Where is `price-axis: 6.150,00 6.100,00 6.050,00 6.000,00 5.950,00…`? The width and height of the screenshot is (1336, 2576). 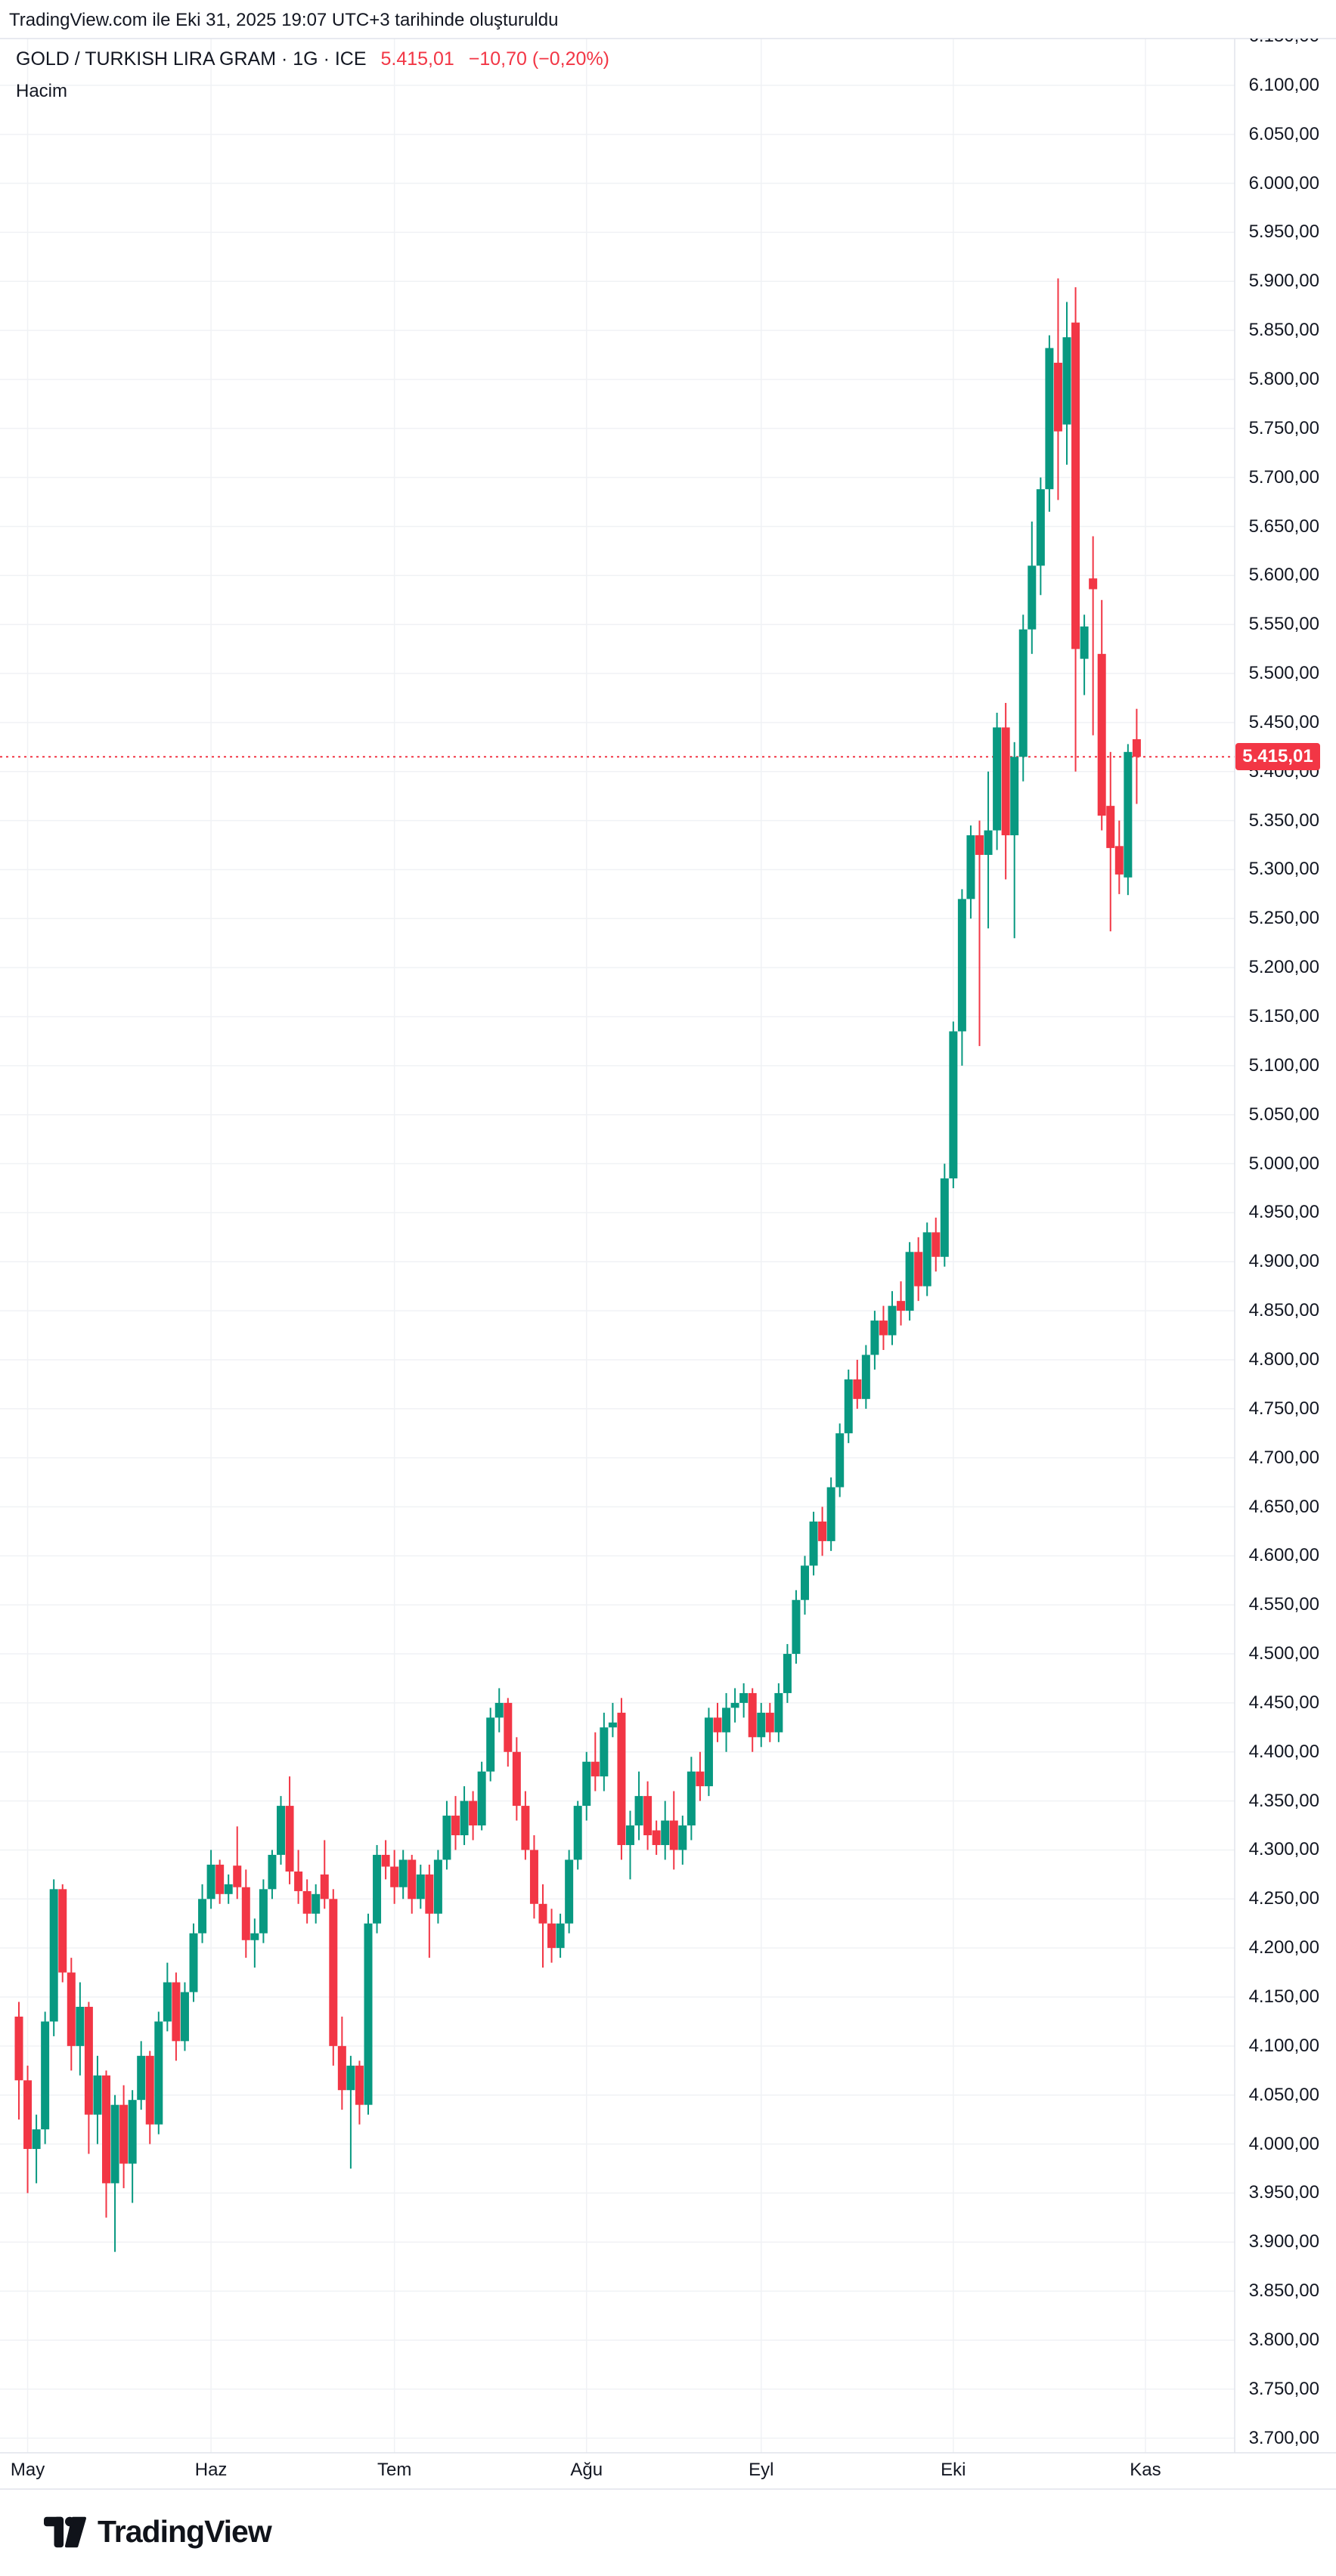 price-axis: 6.150,00 6.100,00 6.050,00 6.000,00 5.950,00… is located at coordinates (1285, 1246).